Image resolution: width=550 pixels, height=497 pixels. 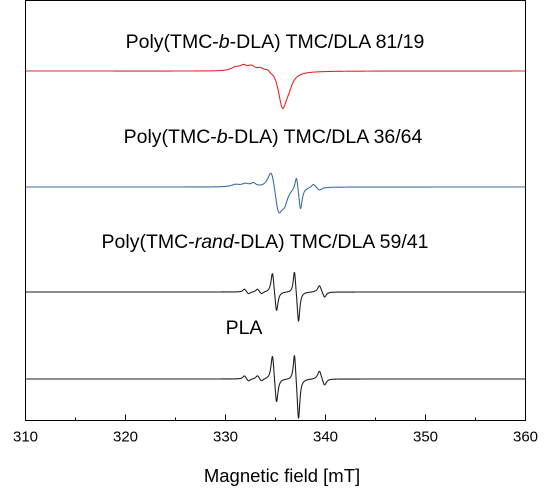 What do you see at coordinates (215, 242) in the screenshot?
I see `series-label-part: rand` at bounding box center [215, 242].